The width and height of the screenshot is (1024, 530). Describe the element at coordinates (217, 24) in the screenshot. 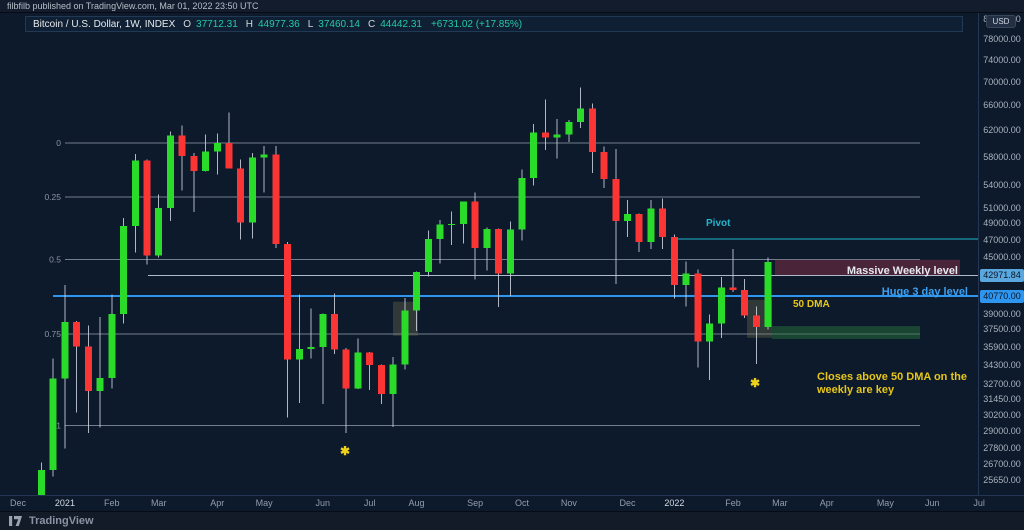

I see `open-value: 37712.31` at that location.